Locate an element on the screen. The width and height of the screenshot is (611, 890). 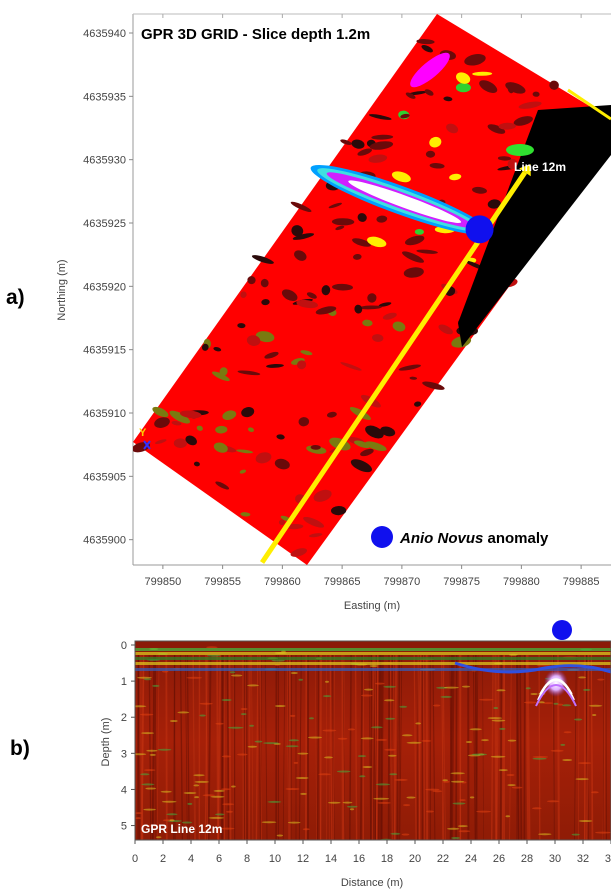
panel-b-xtick-label: 18 is located at coordinates (387, 859).